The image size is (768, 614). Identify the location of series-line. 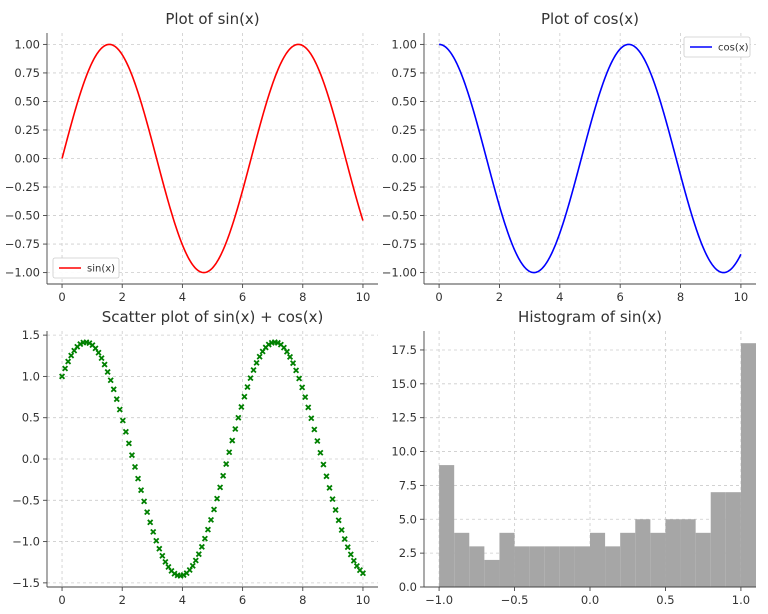
(590, 158).